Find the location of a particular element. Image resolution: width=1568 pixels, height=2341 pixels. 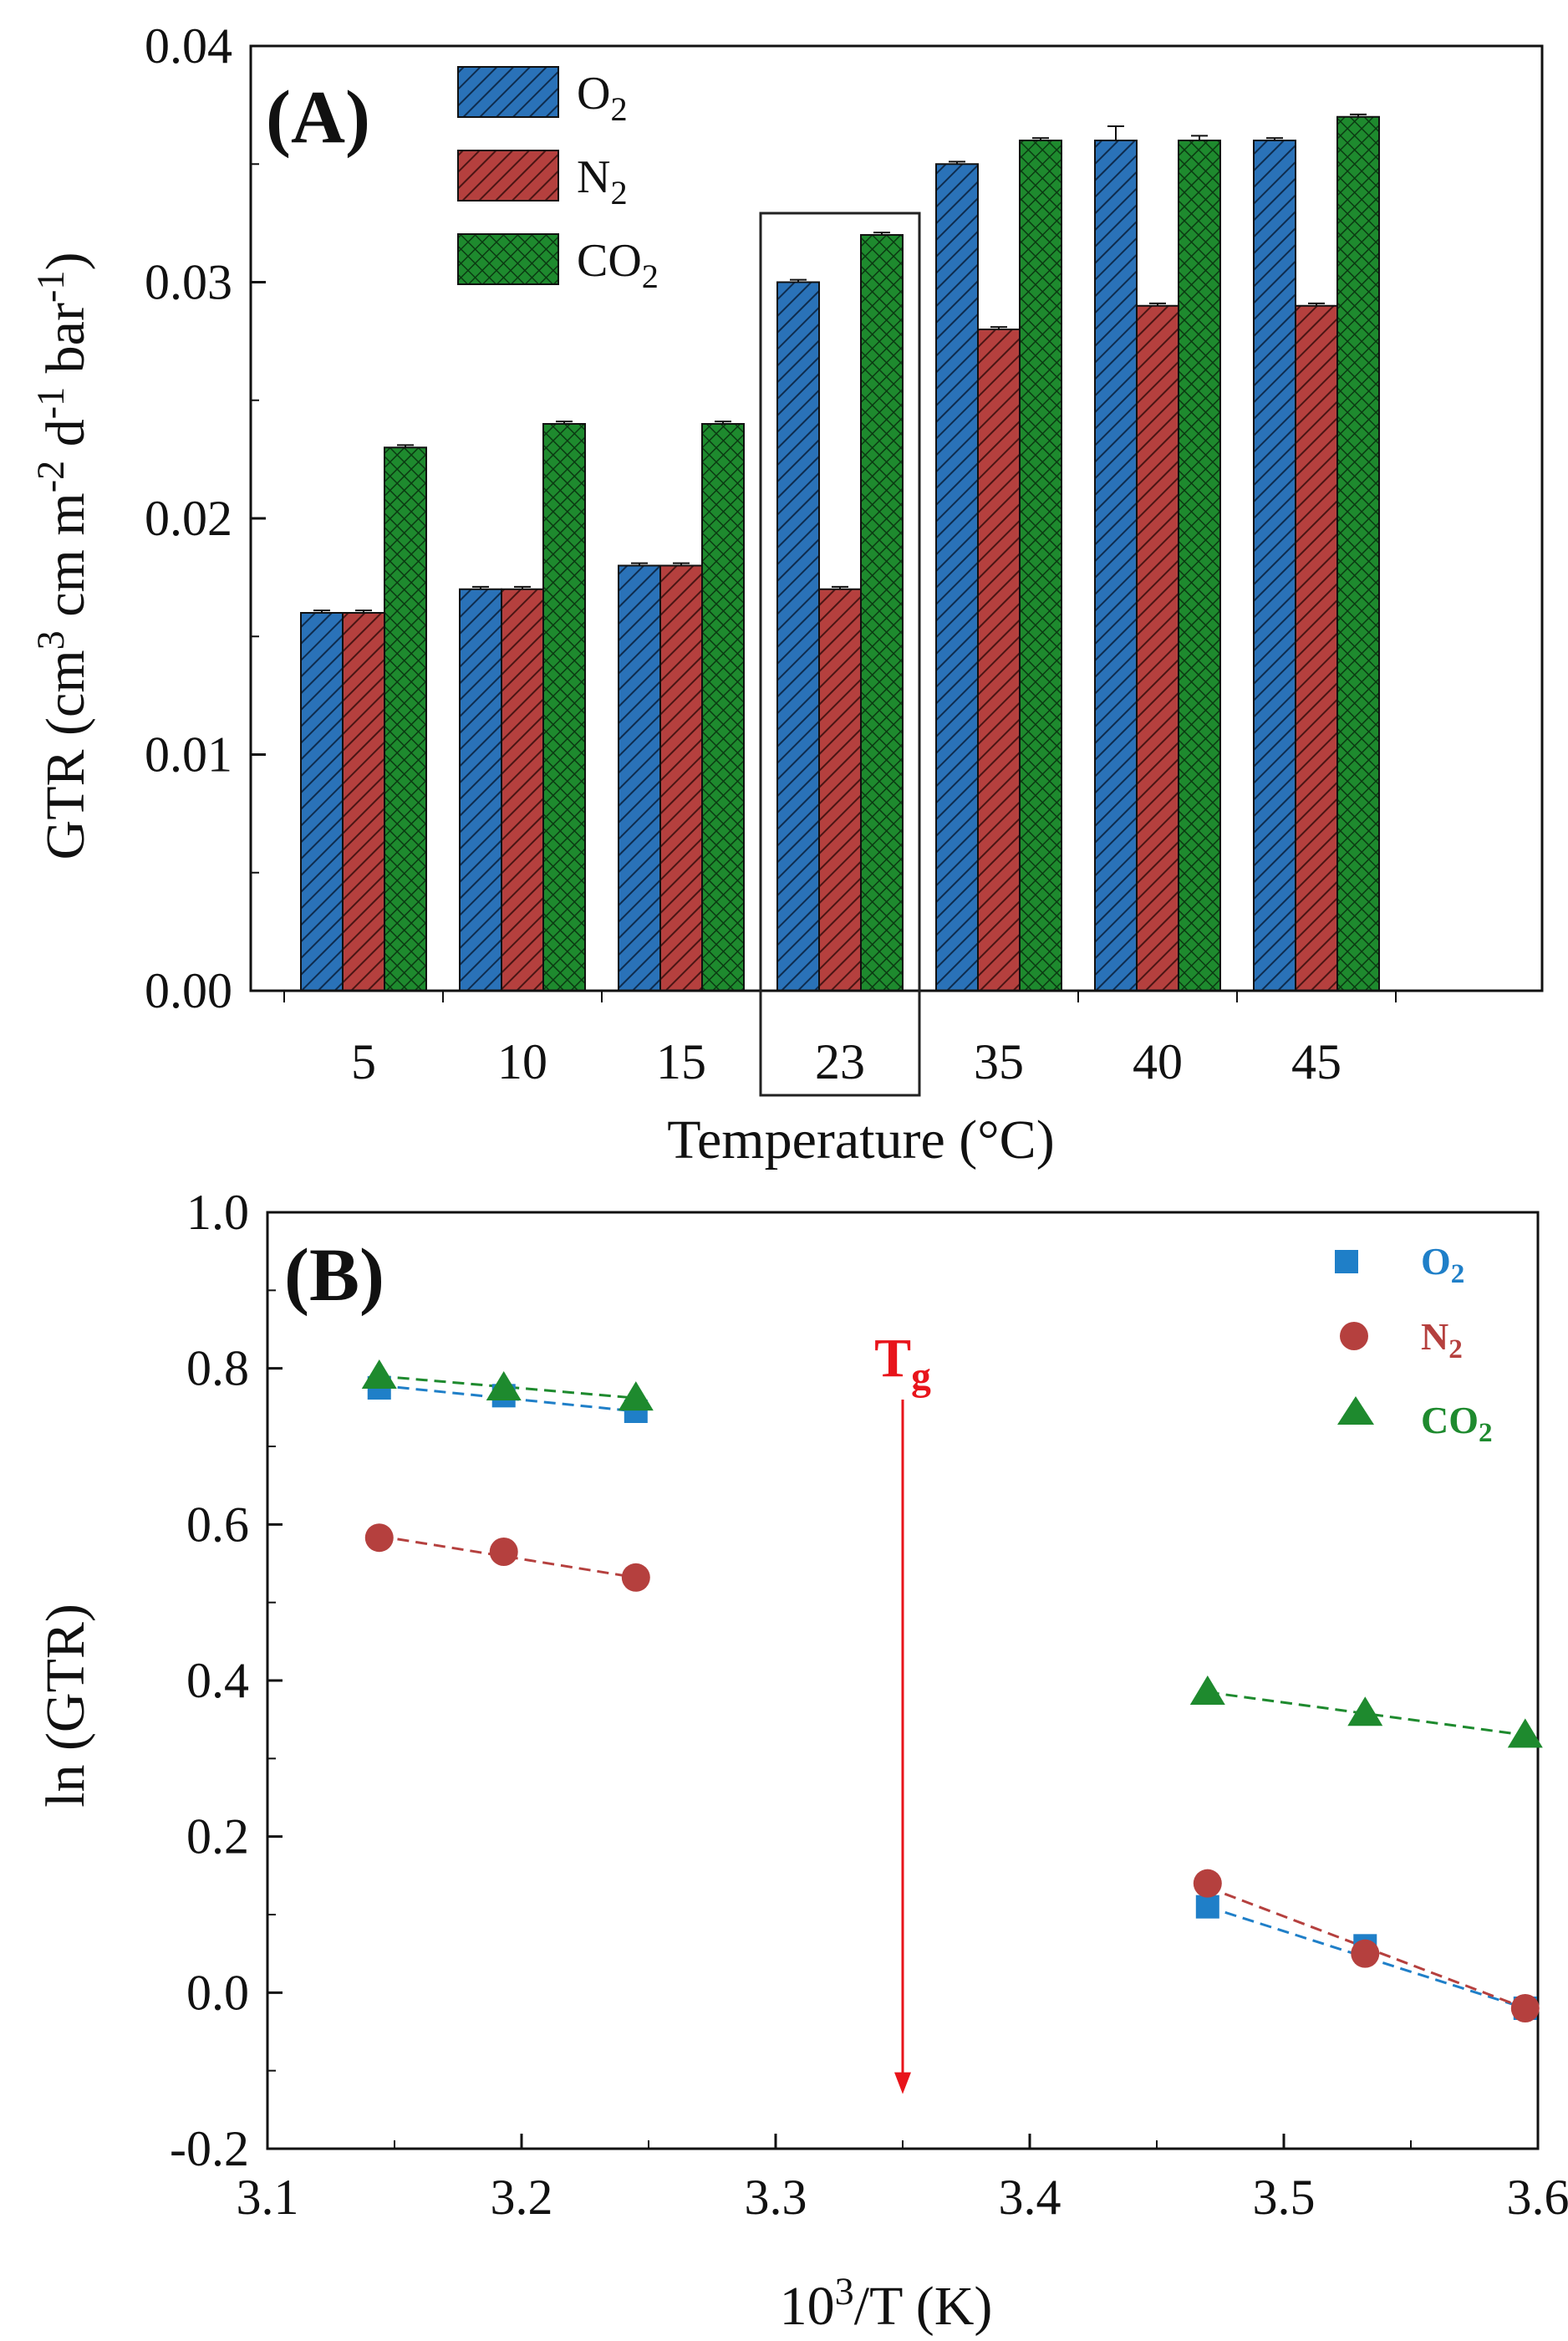

legend-swatch-co2 is located at coordinates (508, 259).